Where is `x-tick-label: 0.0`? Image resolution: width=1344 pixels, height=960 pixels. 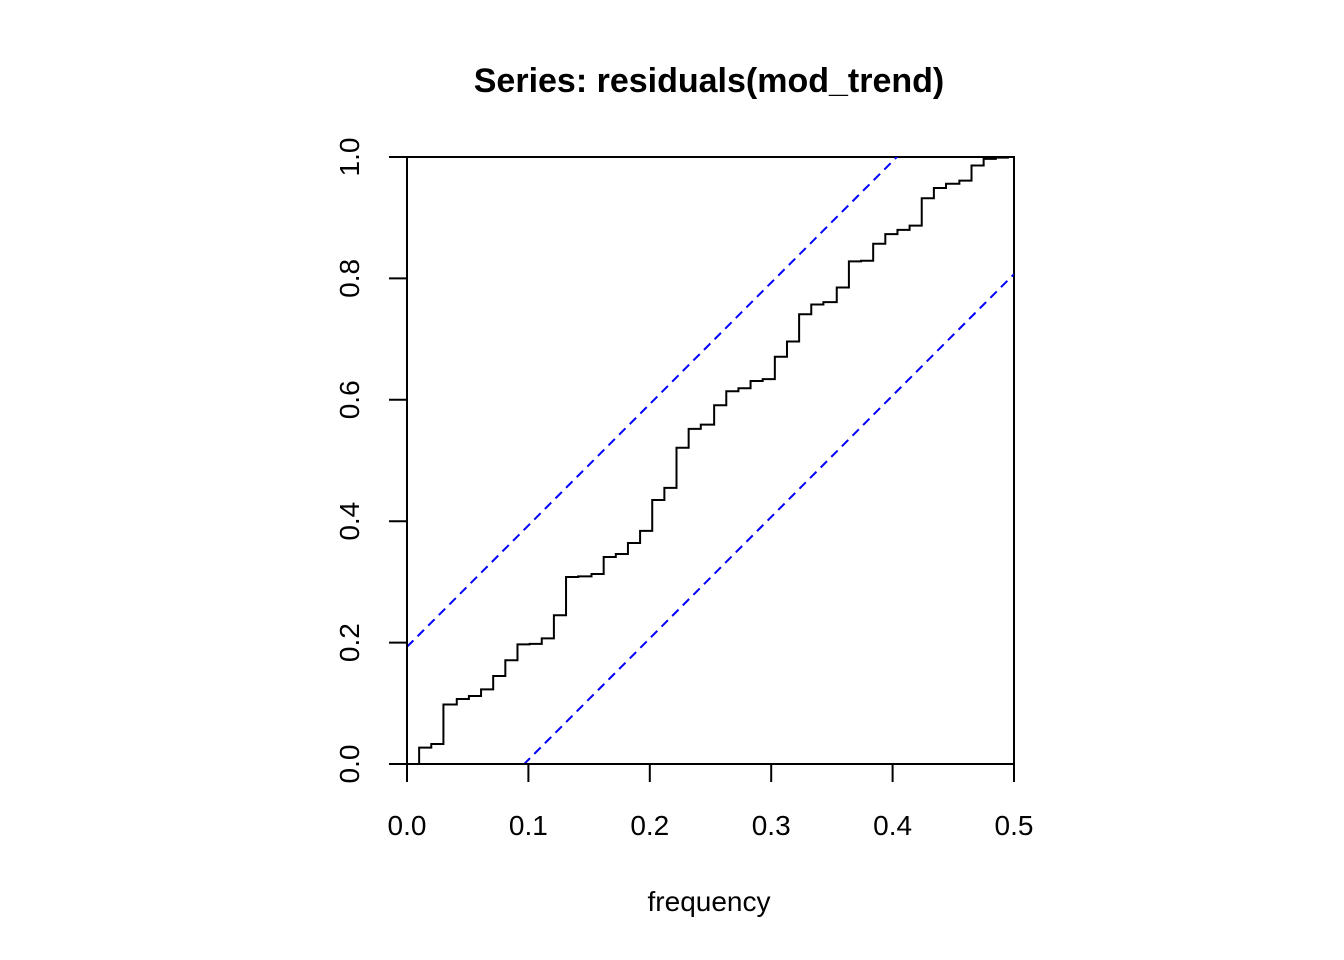
x-tick-label: 0.0 is located at coordinates (407, 825).